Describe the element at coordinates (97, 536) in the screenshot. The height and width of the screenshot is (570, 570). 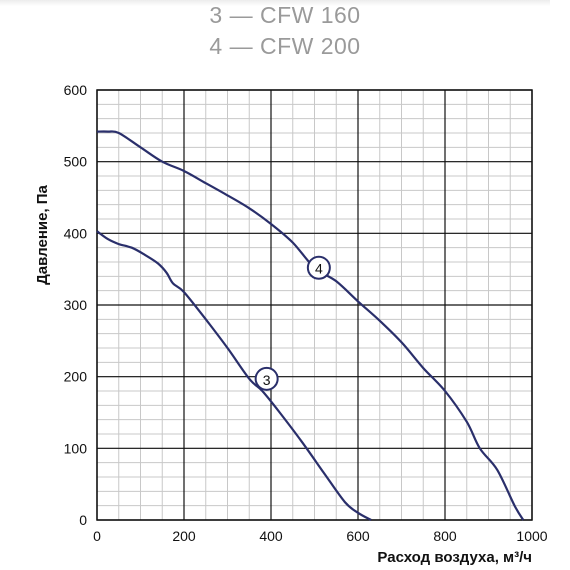
I see `x-tick-label: 0` at that location.